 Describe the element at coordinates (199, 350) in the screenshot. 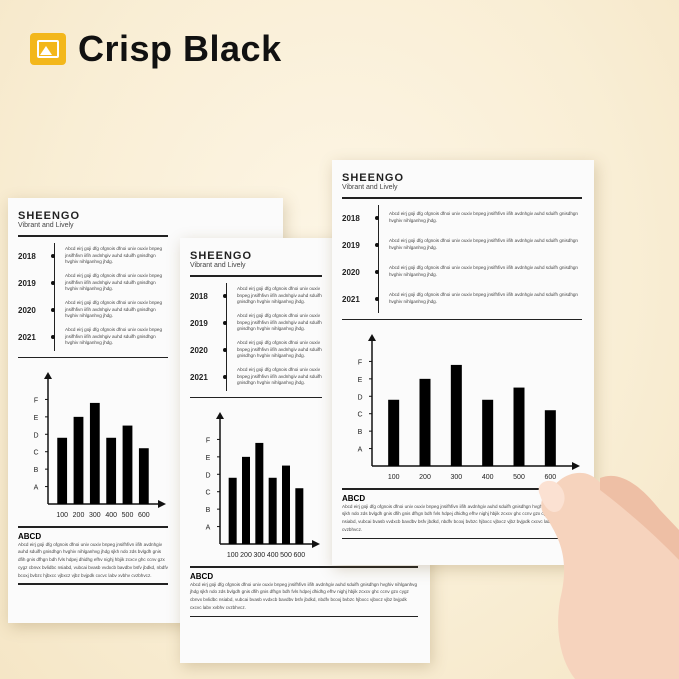

I see `timeline-year: 2020` at that location.